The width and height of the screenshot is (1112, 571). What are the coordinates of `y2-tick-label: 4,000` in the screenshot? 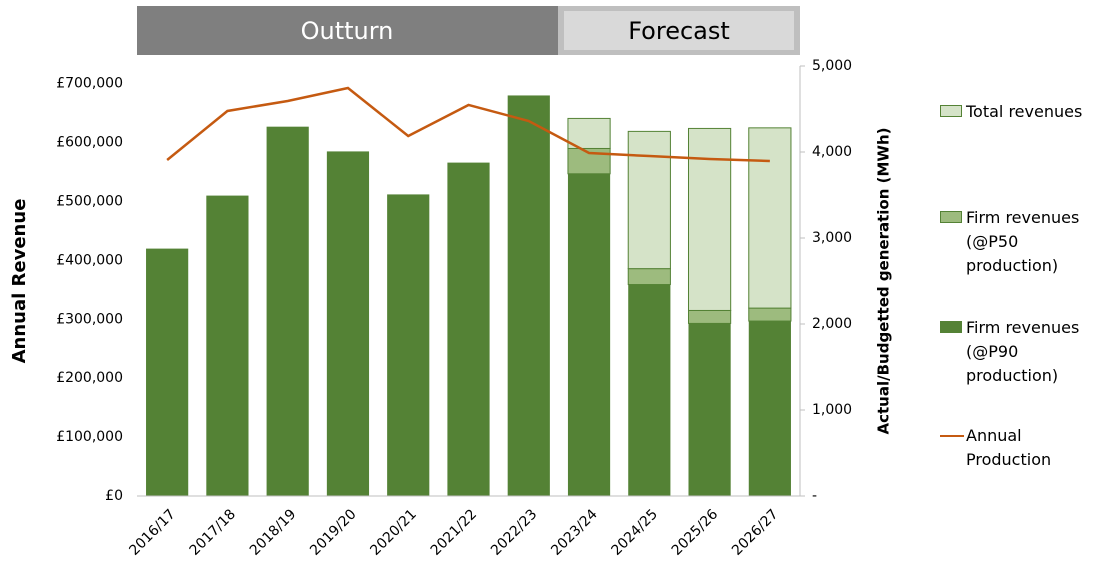 It's located at (832, 152).